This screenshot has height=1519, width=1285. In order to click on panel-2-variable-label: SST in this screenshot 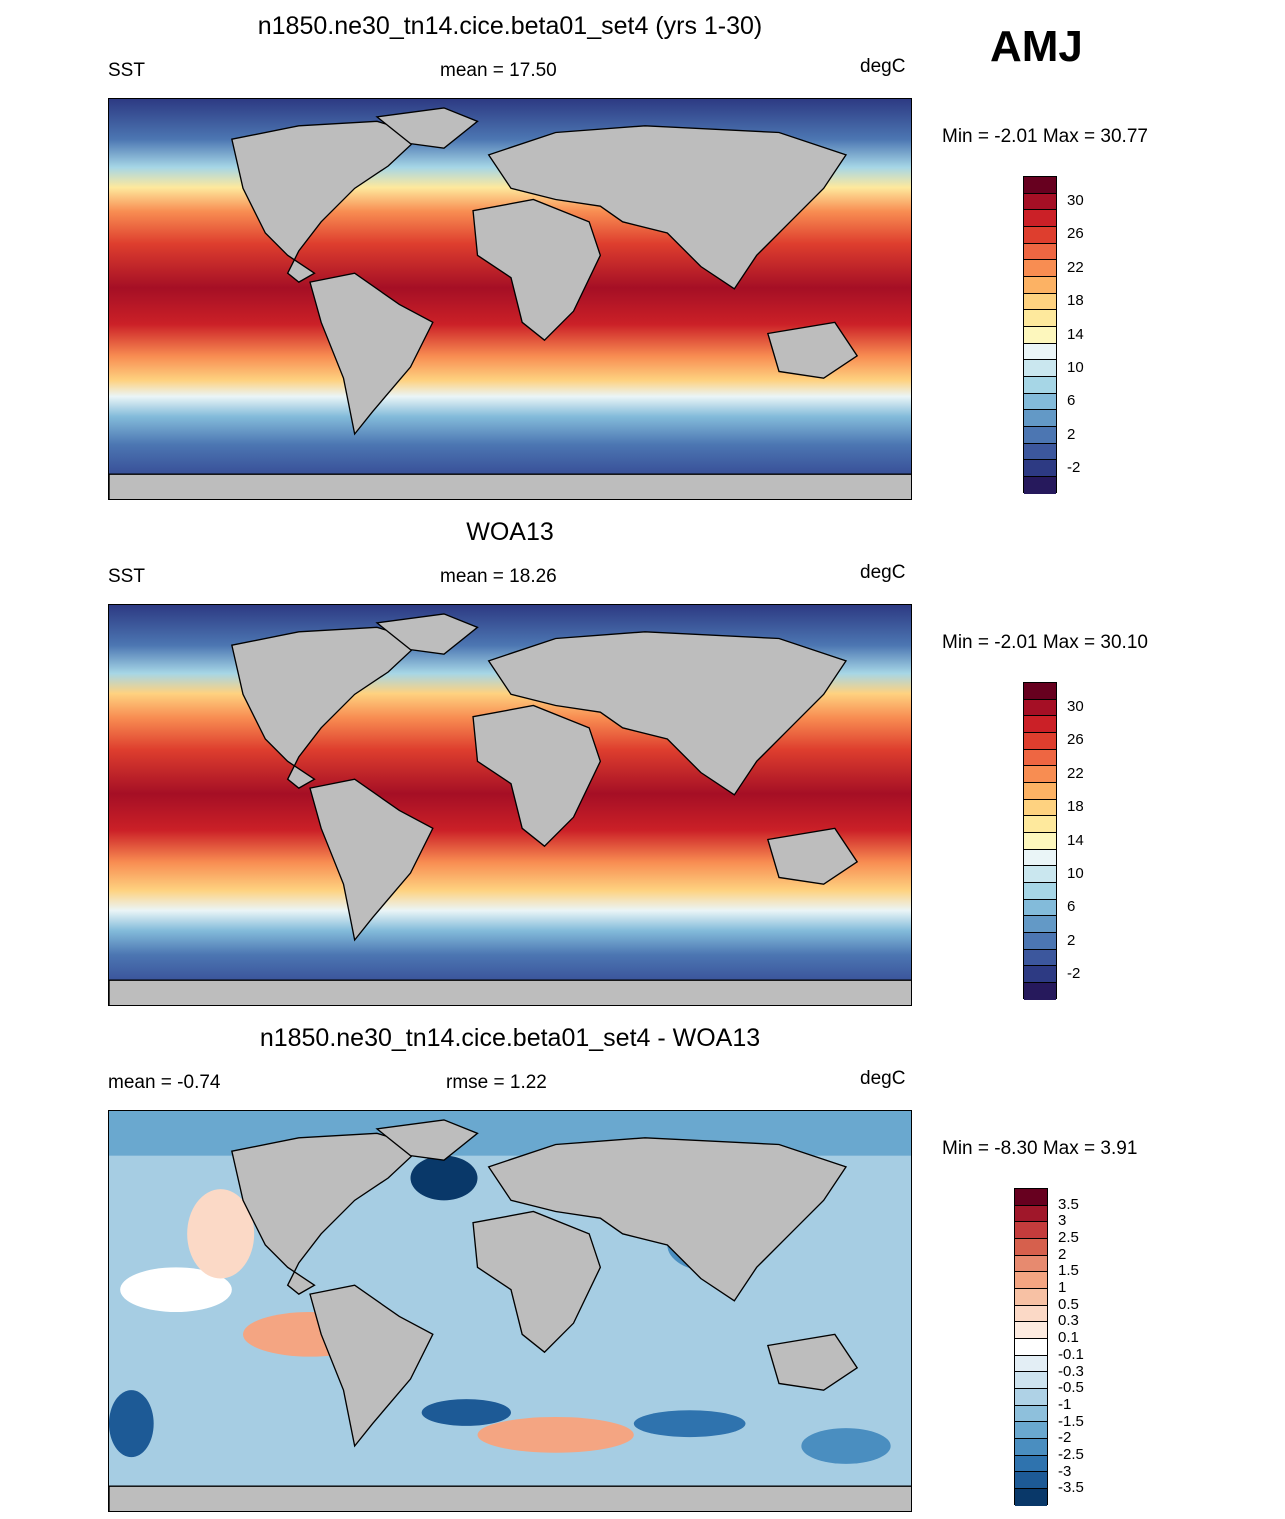, I will do `click(126, 576)`.